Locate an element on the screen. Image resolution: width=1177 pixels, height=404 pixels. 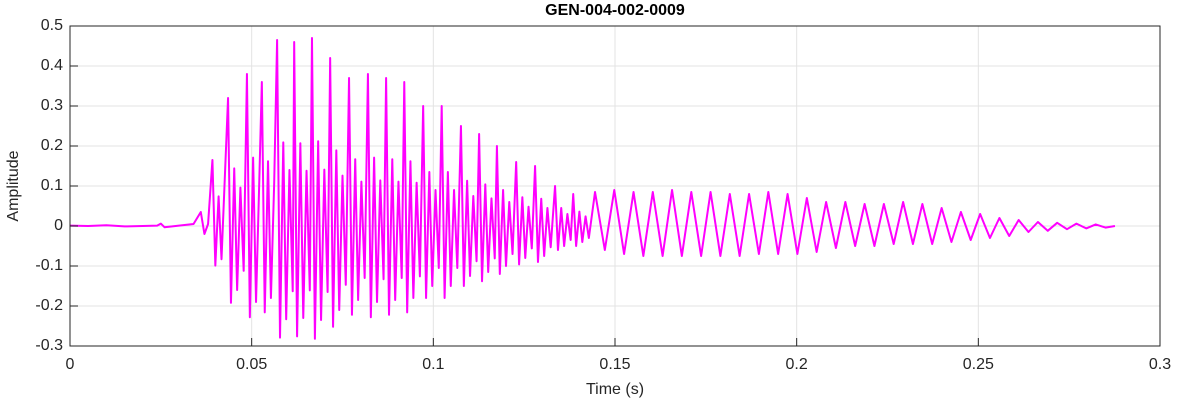
y-tick-label: 0.2 is located at coordinates (52, 145).